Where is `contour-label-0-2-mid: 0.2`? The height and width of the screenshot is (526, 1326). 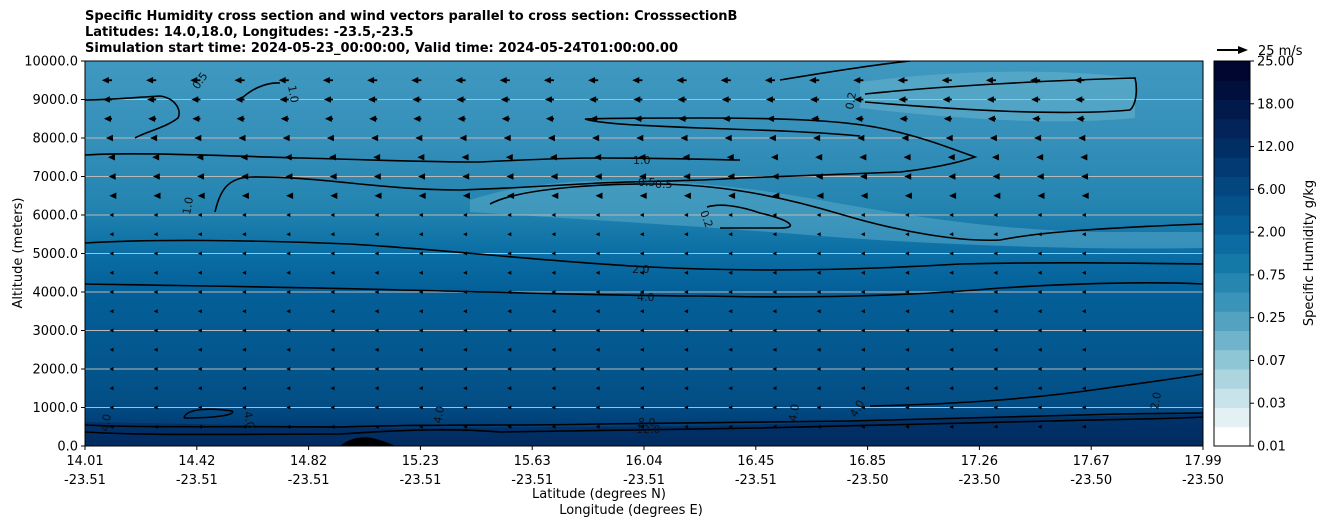 contour-label-0-2-mid: 0.2 is located at coordinates (706, 219).